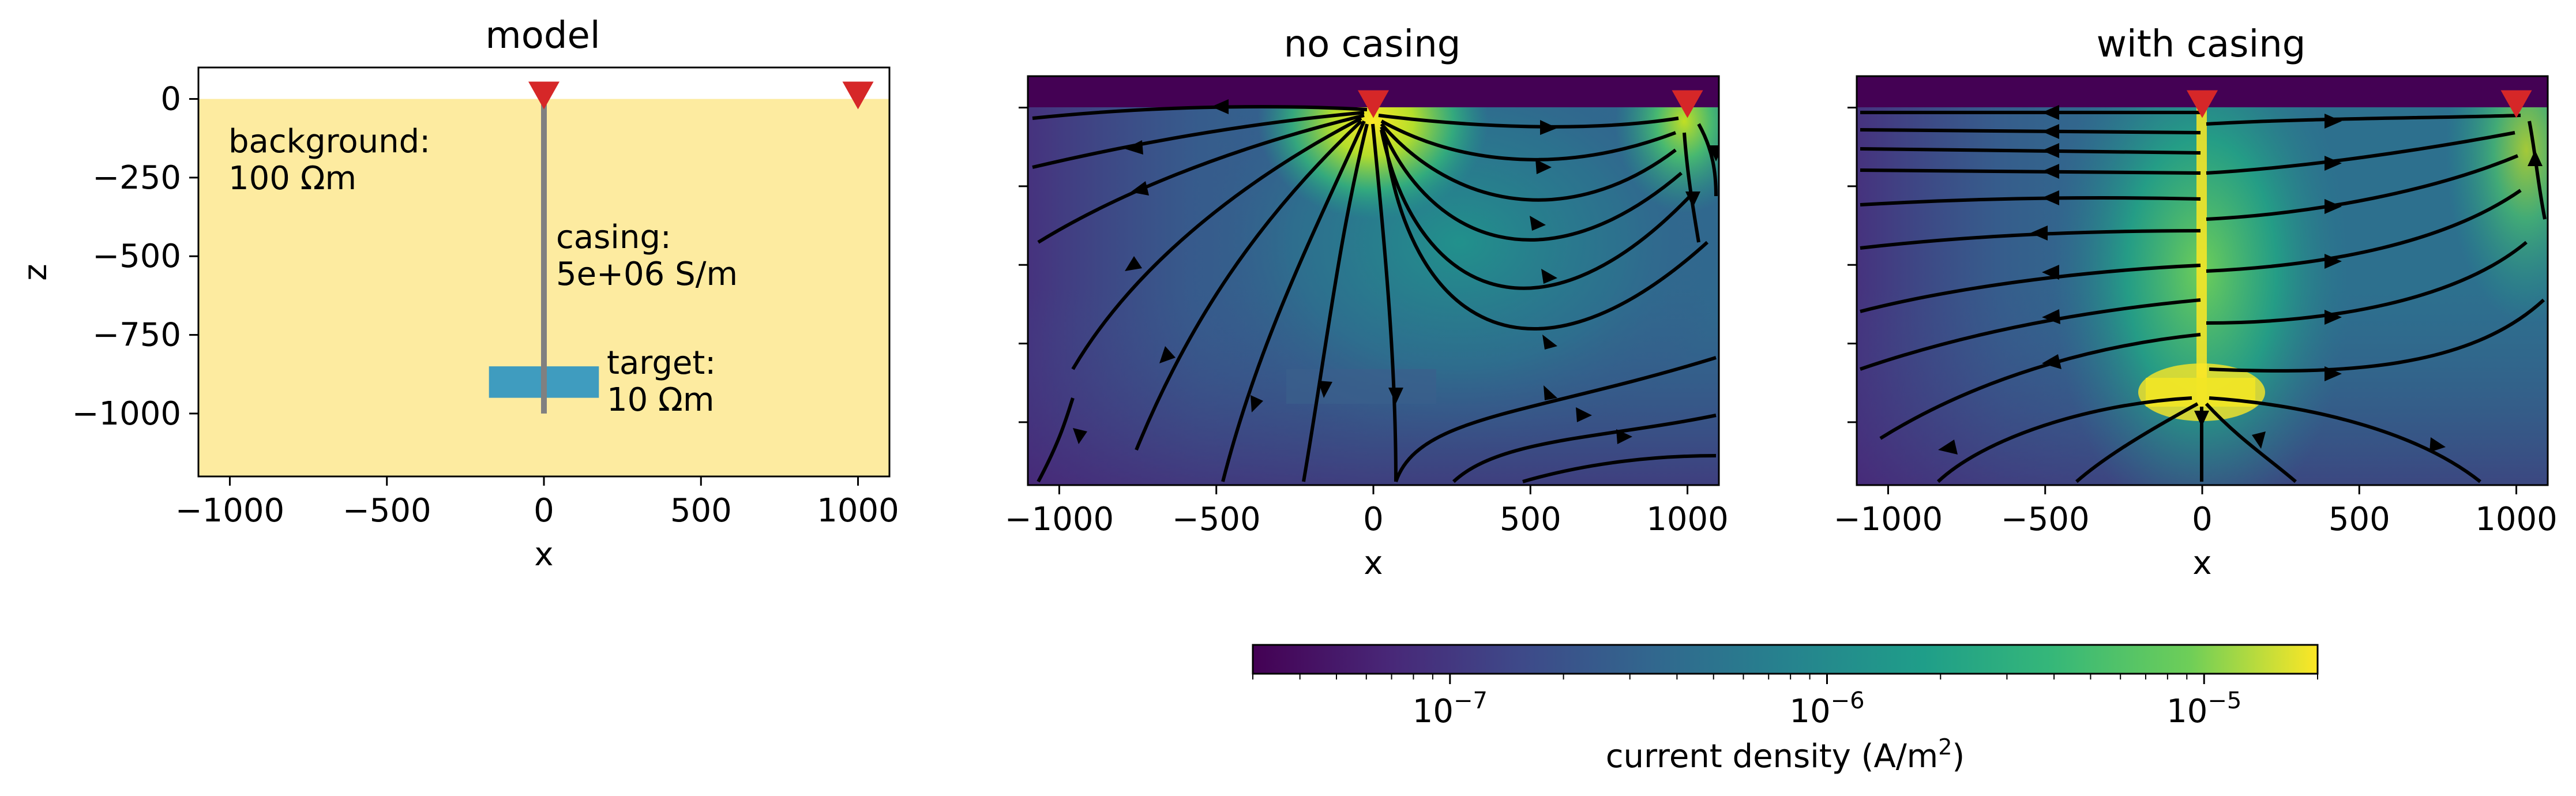 The width and height of the screenshot is (2576, 796). Describe the element at coordinates (1688, 519) in the screenshot. I see `no-casing-xtick-label: 1000` at that location.